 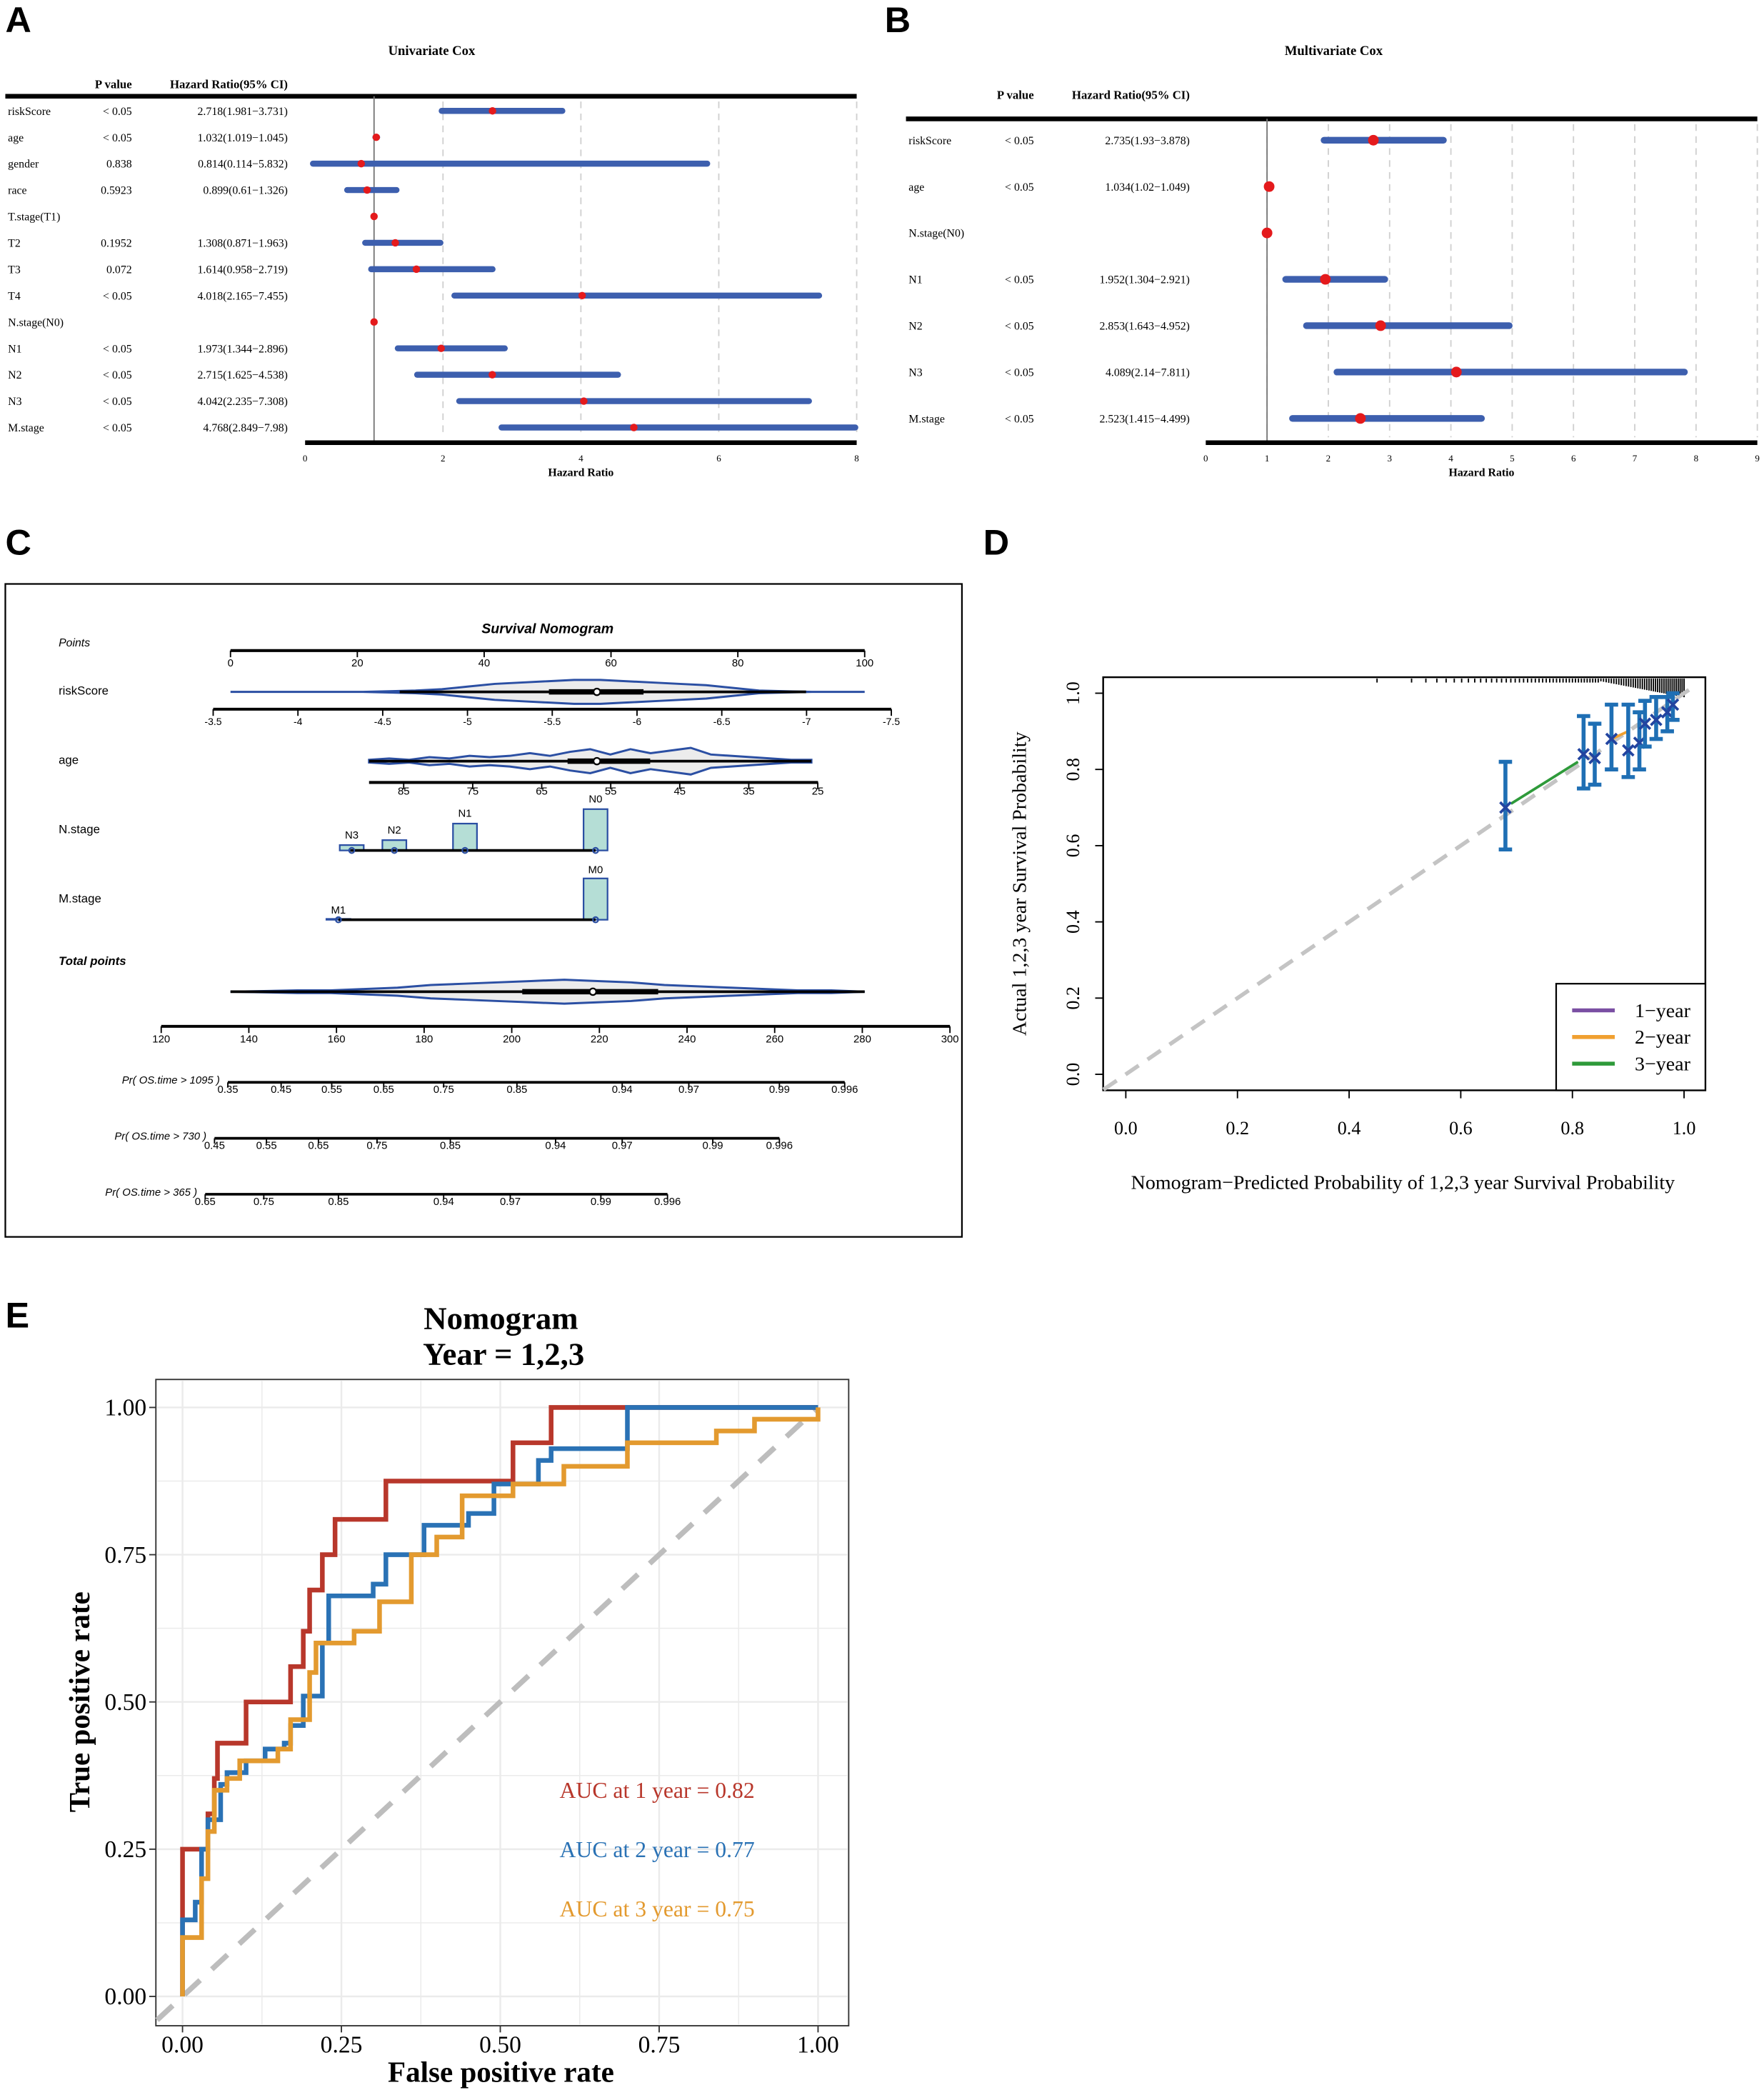 What do you see at coordinates (596, 691) in the screenshot?
I see `riskscore-box-median` at bounding box center [596, 691].